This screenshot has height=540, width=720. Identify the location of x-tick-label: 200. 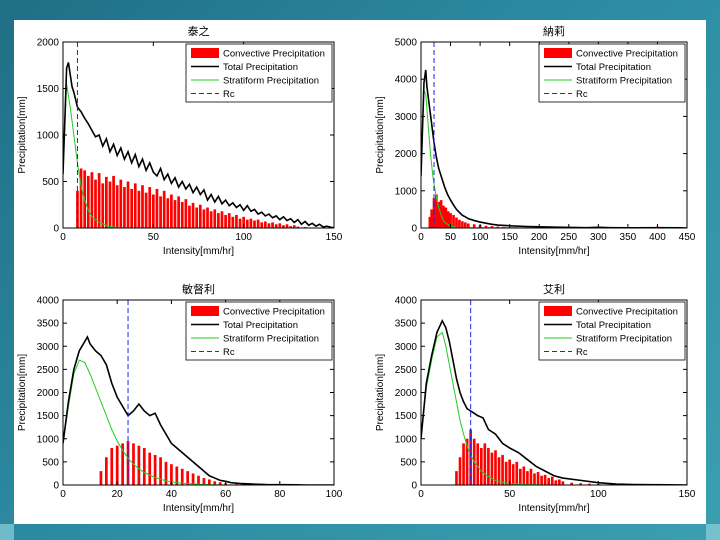
(539, 237).